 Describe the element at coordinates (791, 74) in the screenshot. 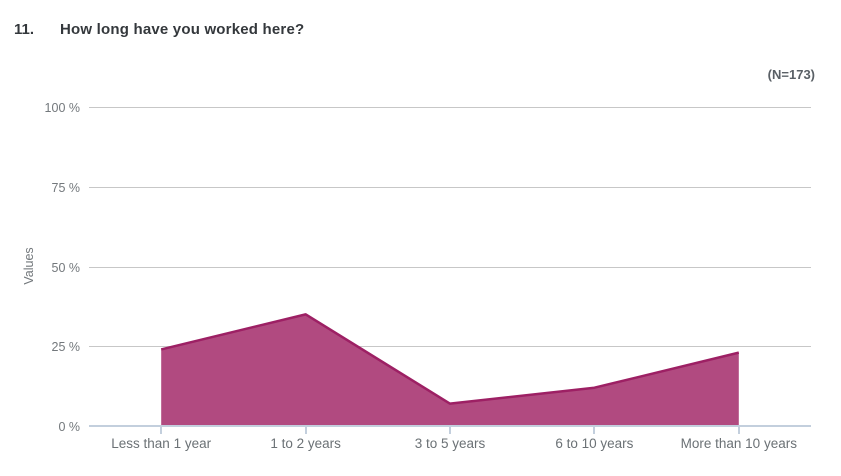

I see `respondent-count-badge: (N=173)` at that location.